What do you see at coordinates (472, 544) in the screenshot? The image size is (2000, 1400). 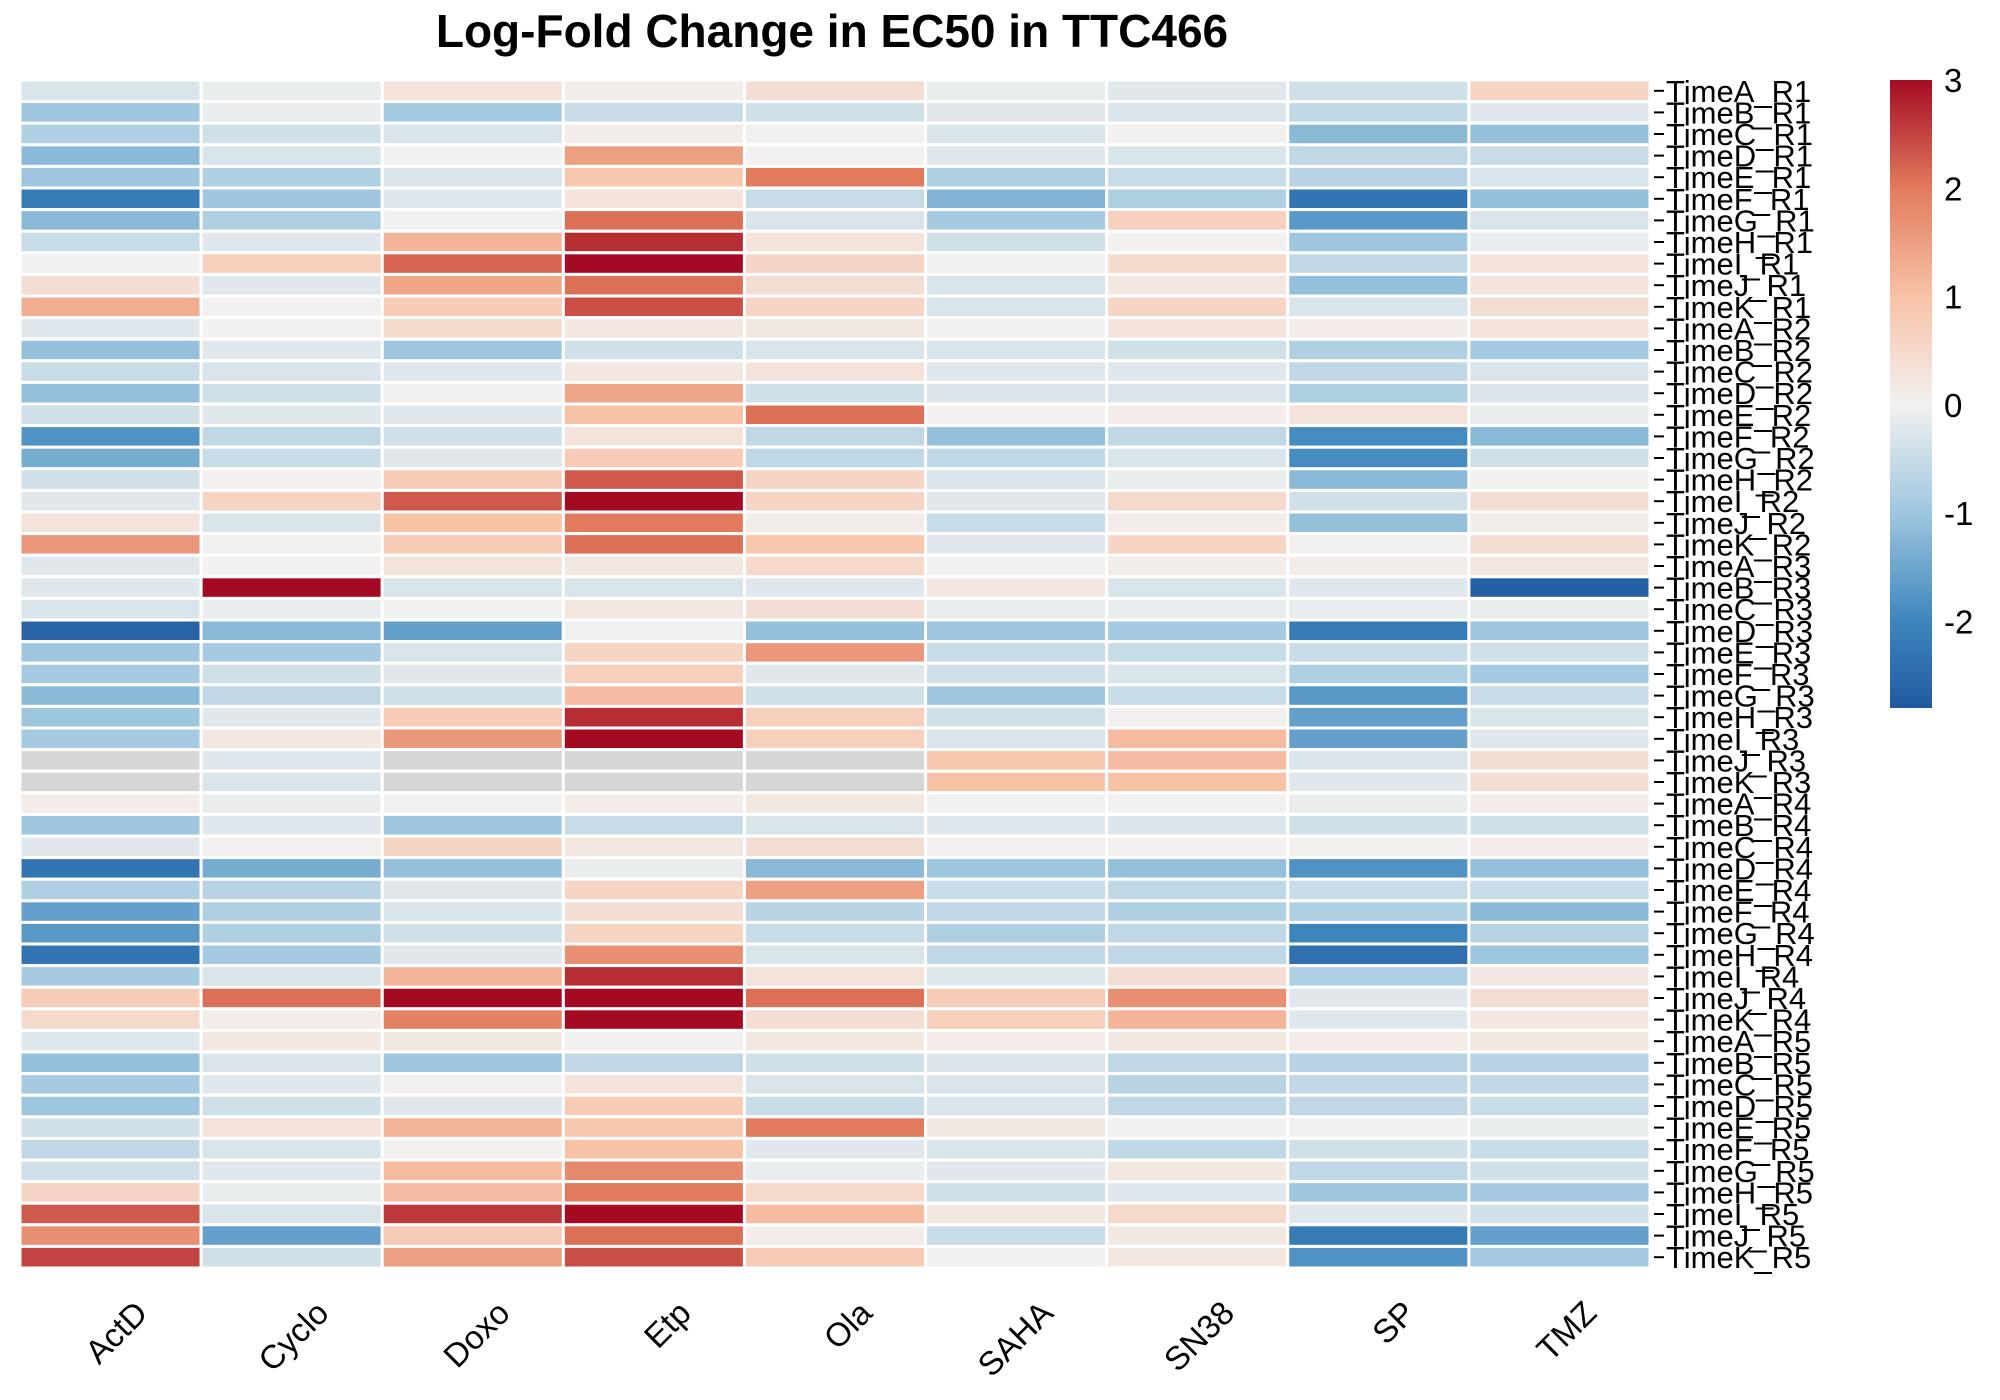 I see `heatmap-cell-TimeK_R2-Doxo` at bounding box center [472, 544].